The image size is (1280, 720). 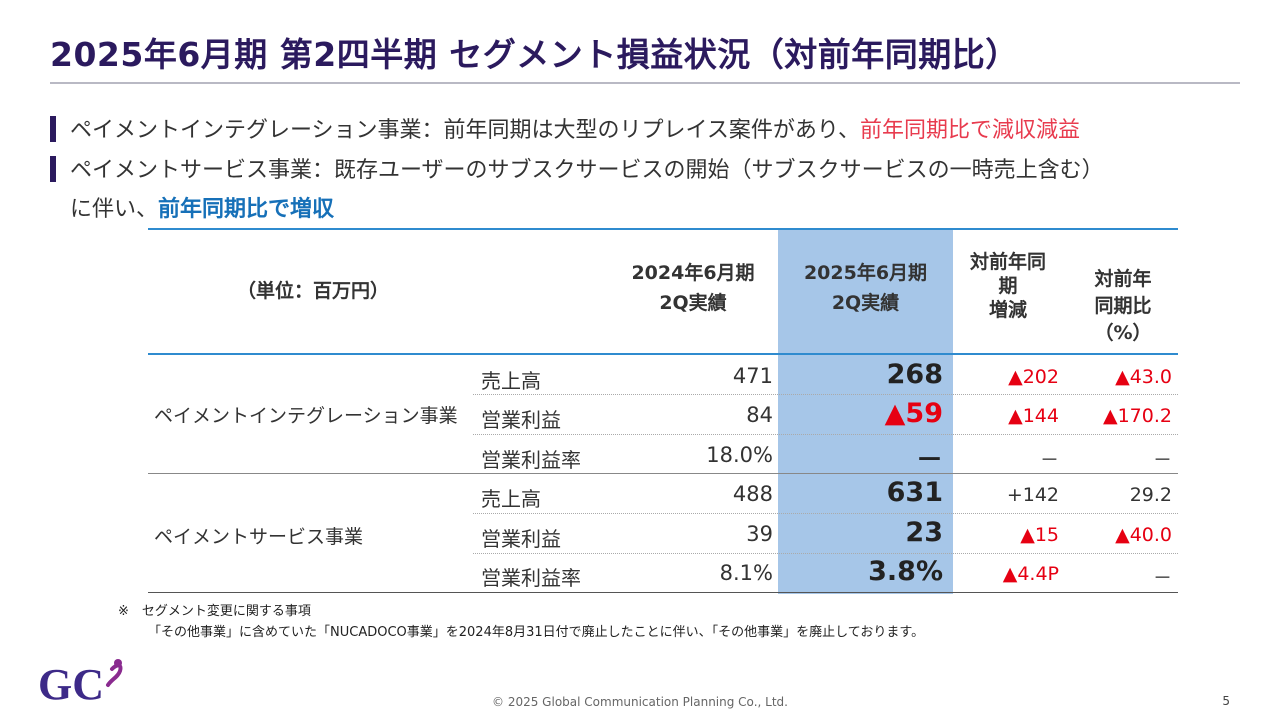 What do you see at coordinates (759, 534) in the screenshot?
I see `value-2024: 39` at bounding box center [759, 534].